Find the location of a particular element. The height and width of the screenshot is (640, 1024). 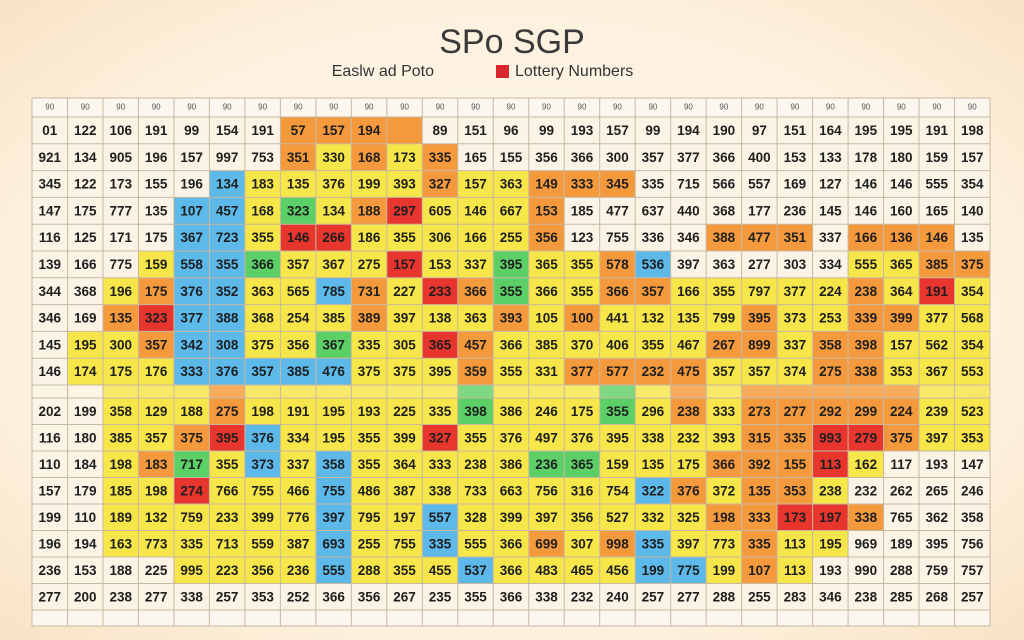

cell-number: 557 is located at coordinates (759, 184).